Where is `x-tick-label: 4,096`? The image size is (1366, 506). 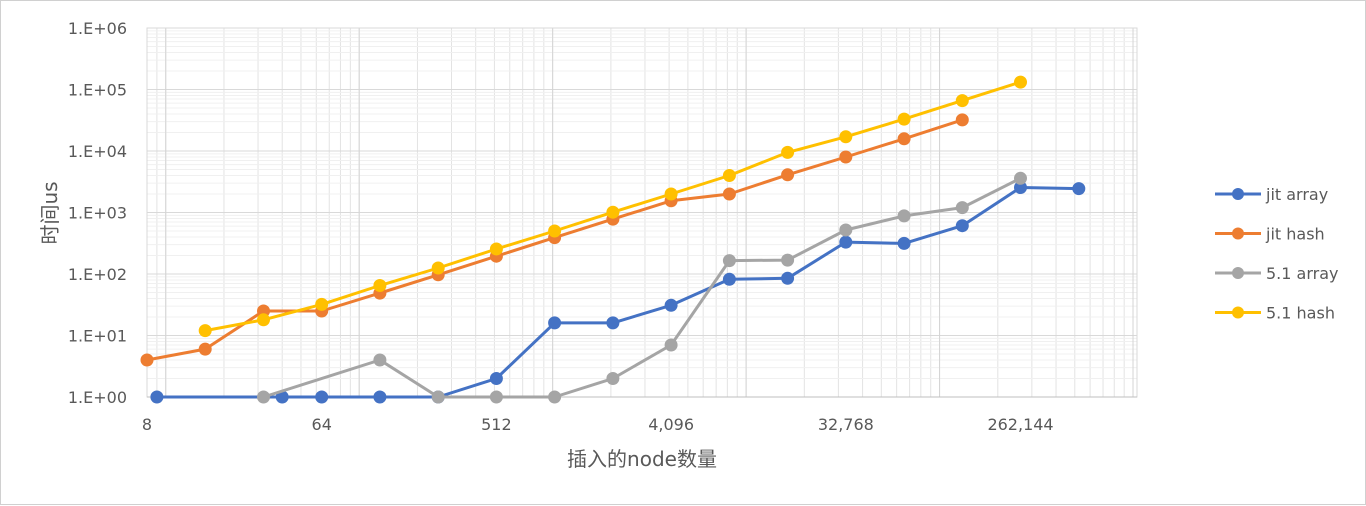 x-tick-label: 4,096 is located at coordinates (671, 424).